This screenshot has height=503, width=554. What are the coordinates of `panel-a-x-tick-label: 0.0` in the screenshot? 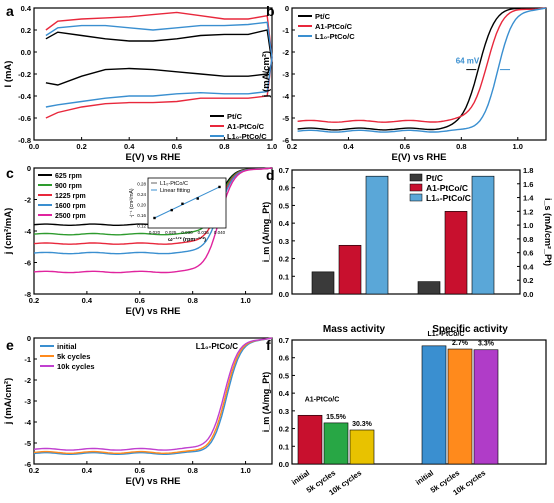 It's located at (34, 146).